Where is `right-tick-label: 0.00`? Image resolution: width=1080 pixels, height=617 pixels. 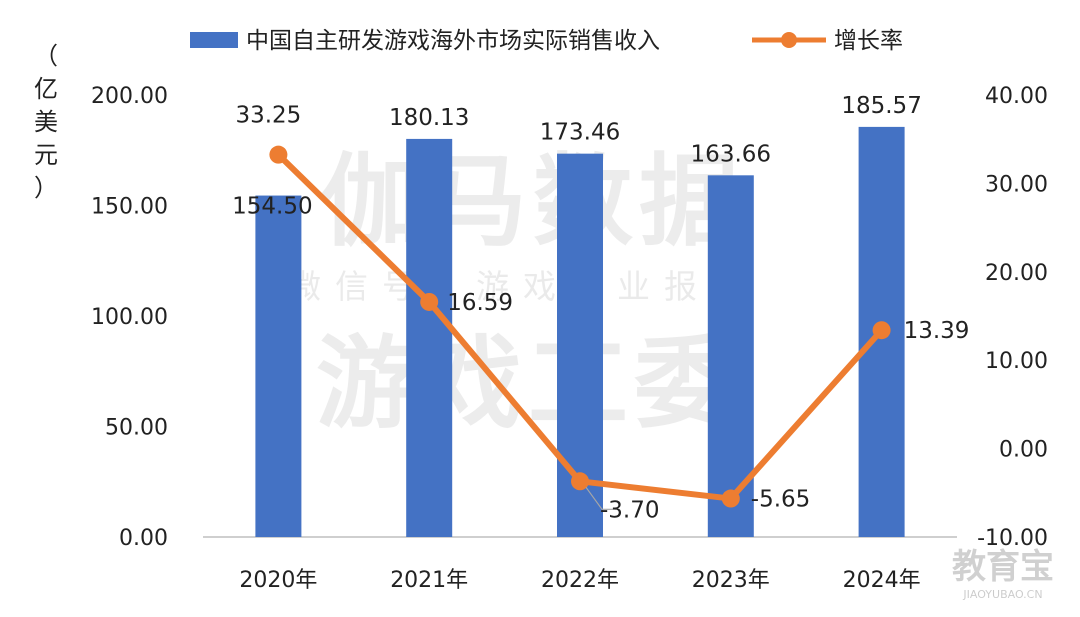 right-tick-label: 0.00 is located at coordinates (1023, 450).